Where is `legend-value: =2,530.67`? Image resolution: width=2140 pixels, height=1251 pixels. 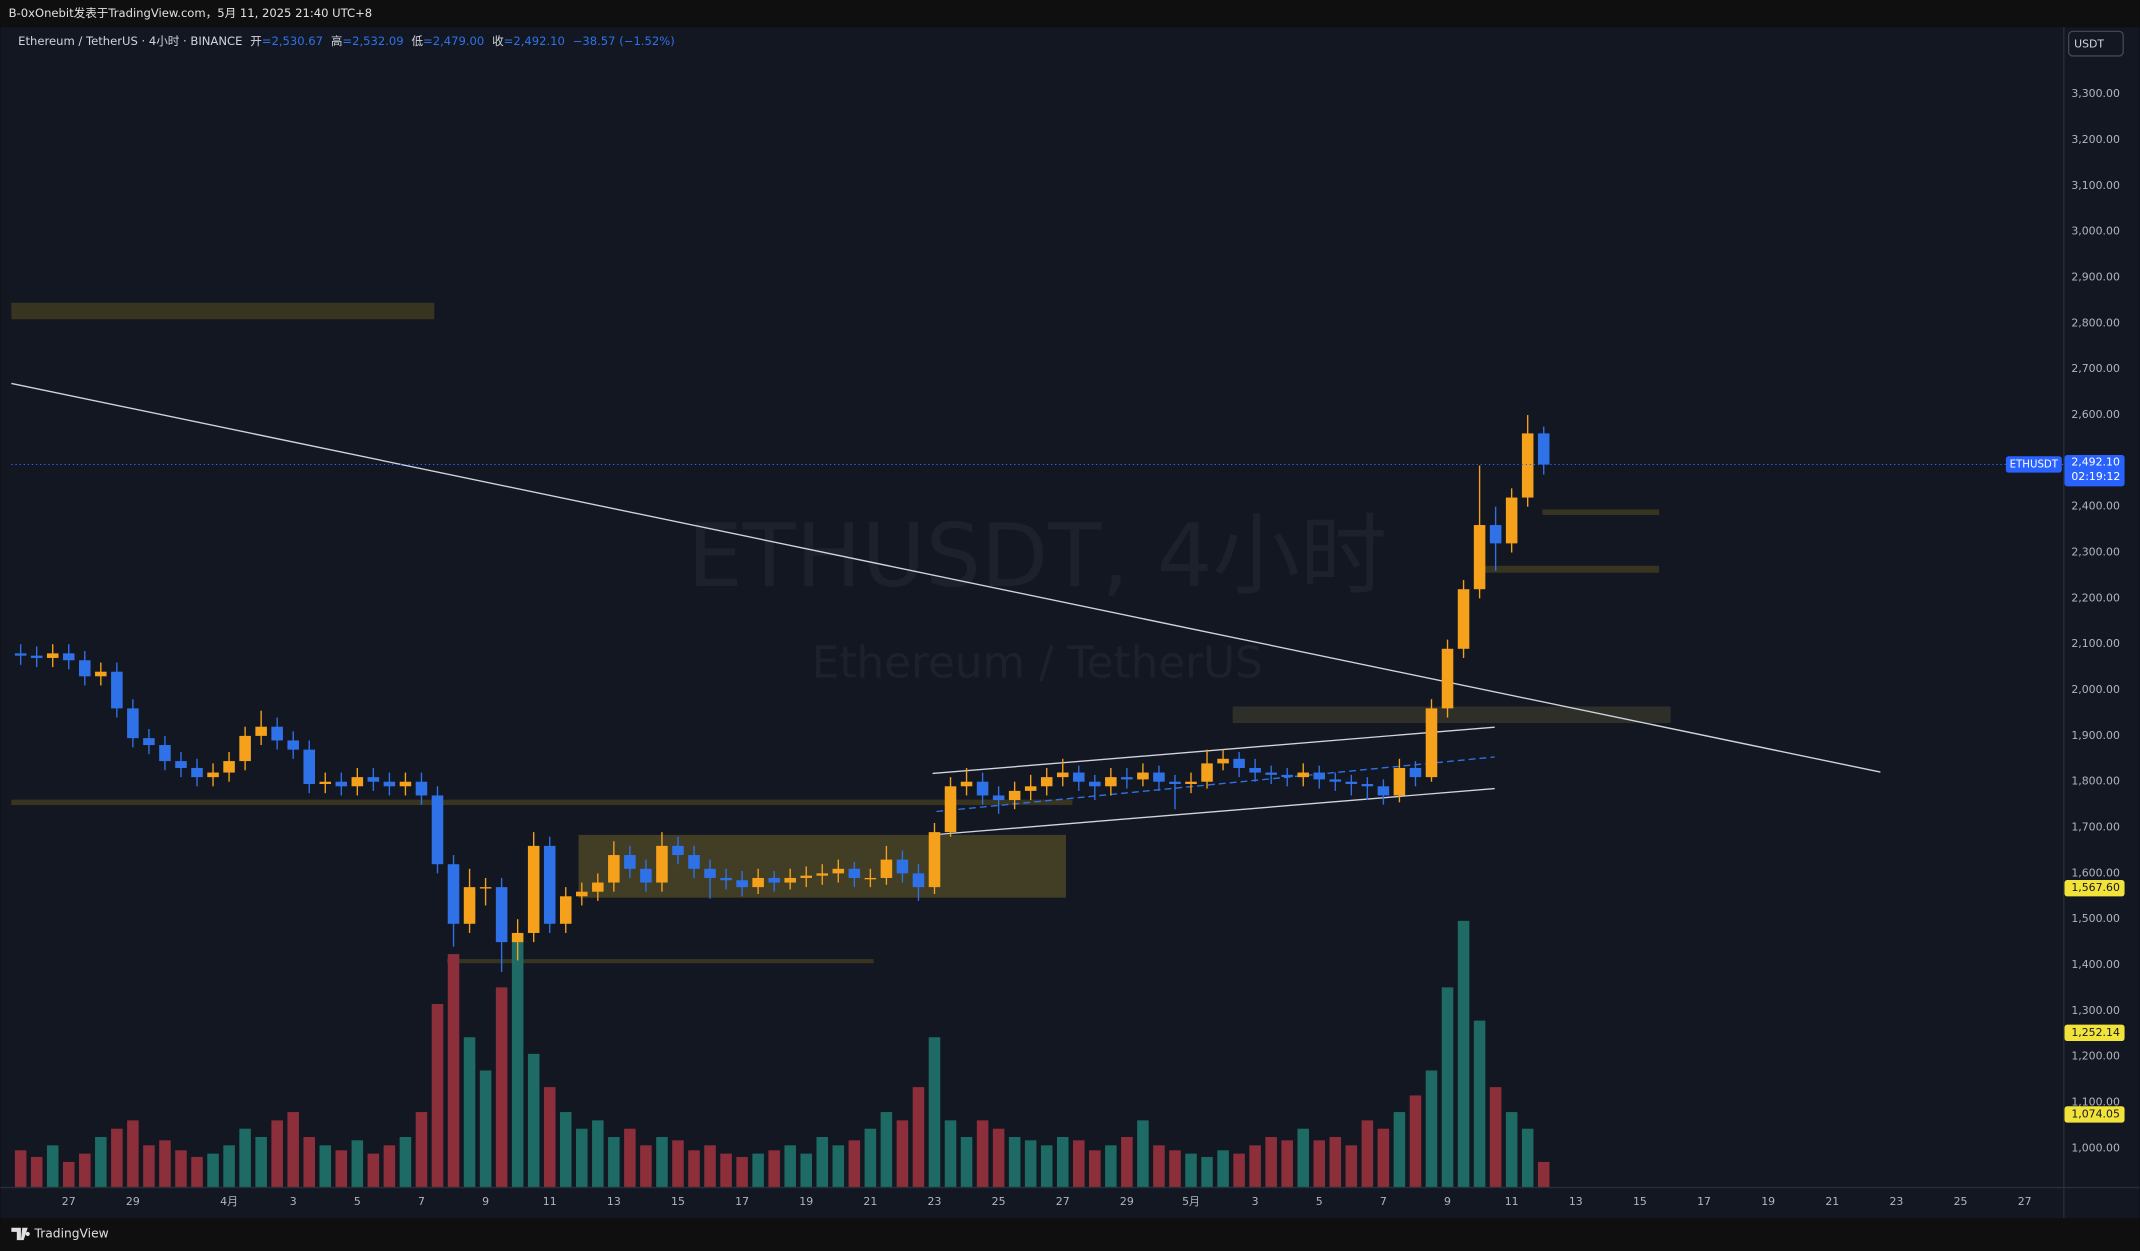 legend-value: =2,530.67 is located at coordinates (292, 40).